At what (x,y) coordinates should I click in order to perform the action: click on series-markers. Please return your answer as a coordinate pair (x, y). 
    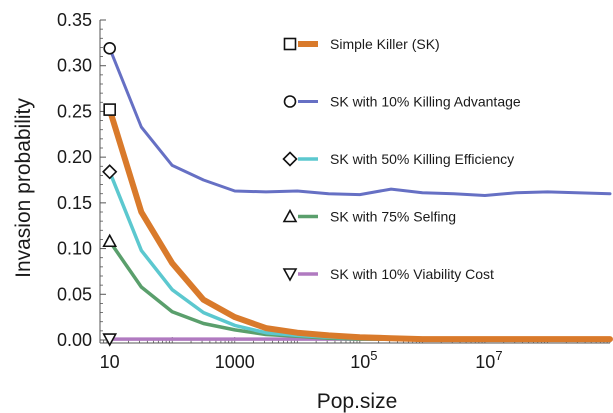
    Looking at the image, I should click on (110, 194).